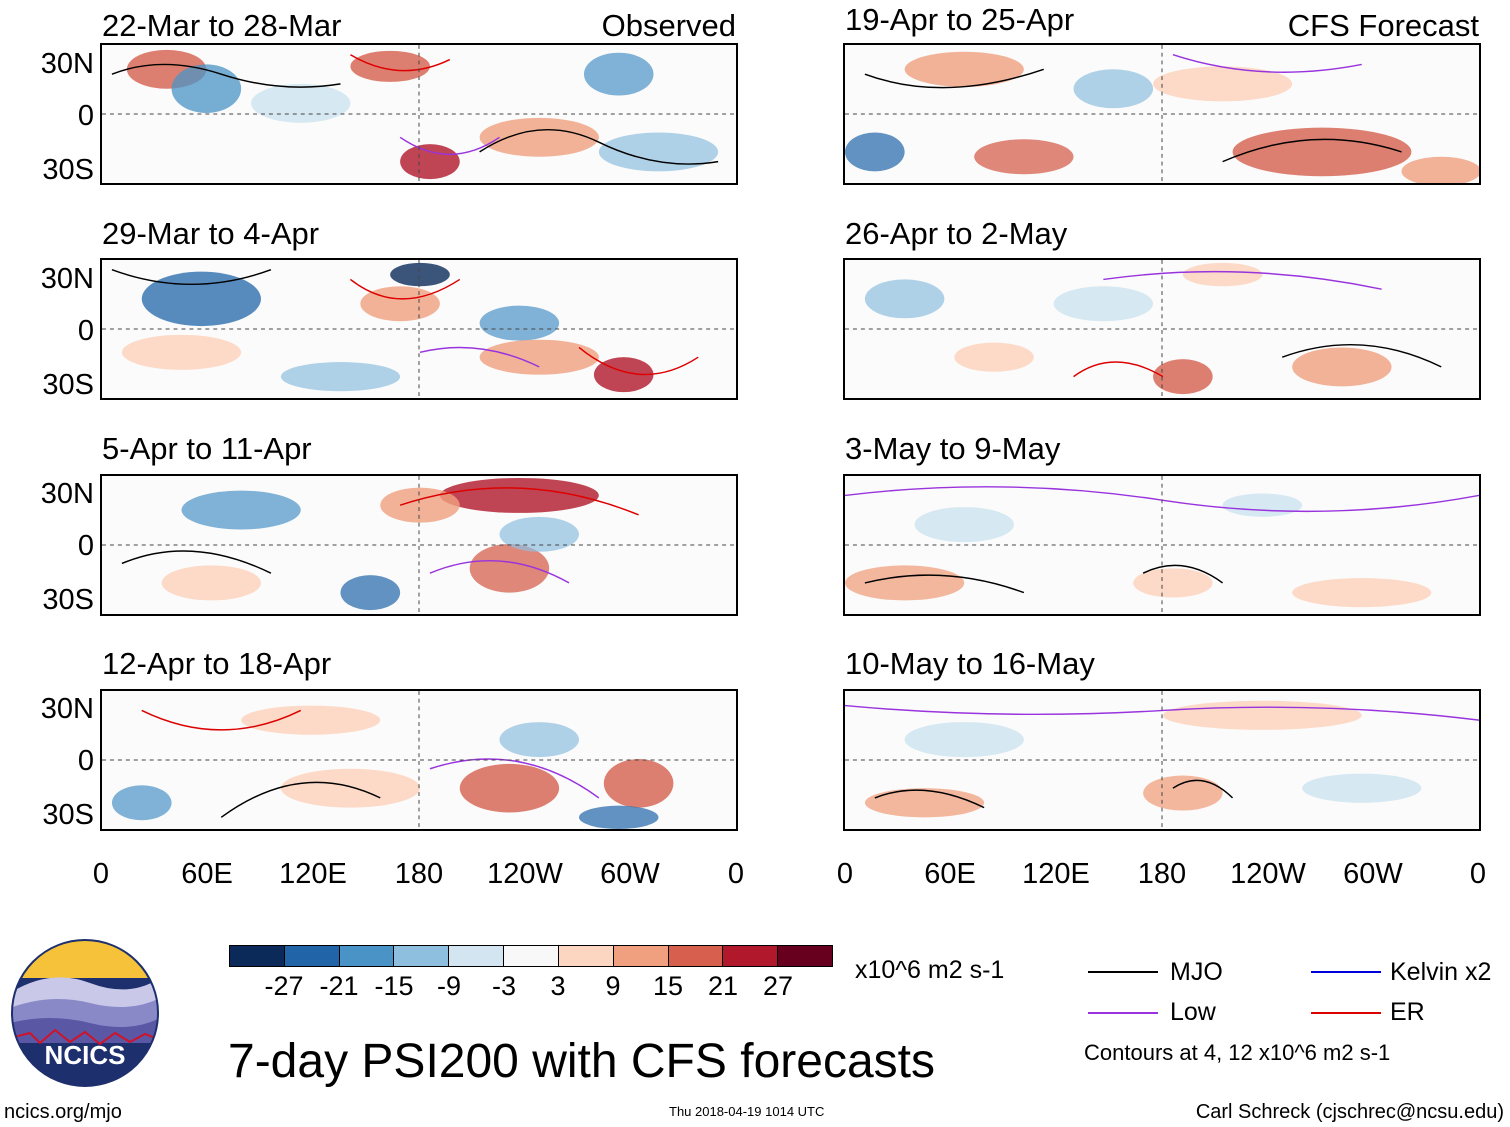  I want to click on footer-url: ncics.org/mjo, so click(63, 1112).